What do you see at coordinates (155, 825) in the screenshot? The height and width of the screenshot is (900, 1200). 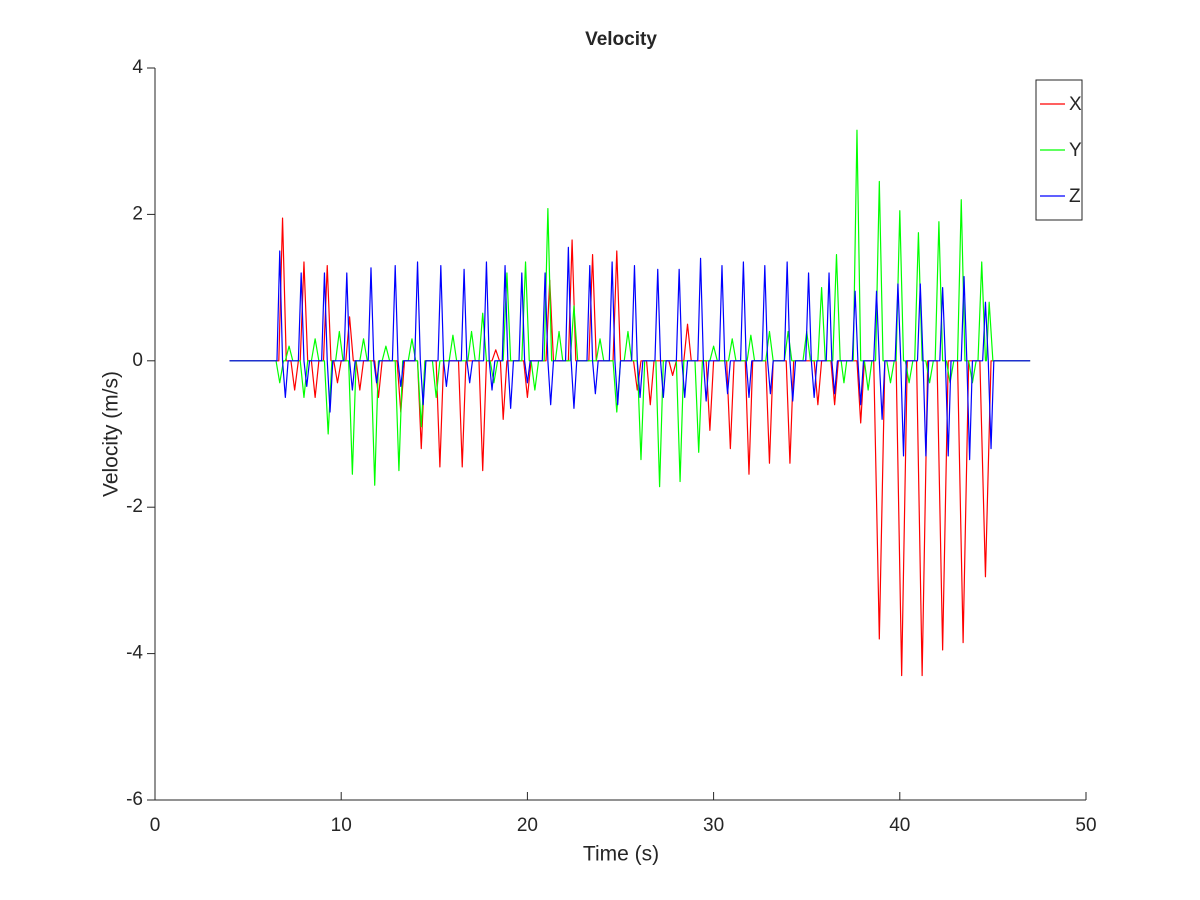 I see `x-tick-label: 0` at bounding box center [155, 825].